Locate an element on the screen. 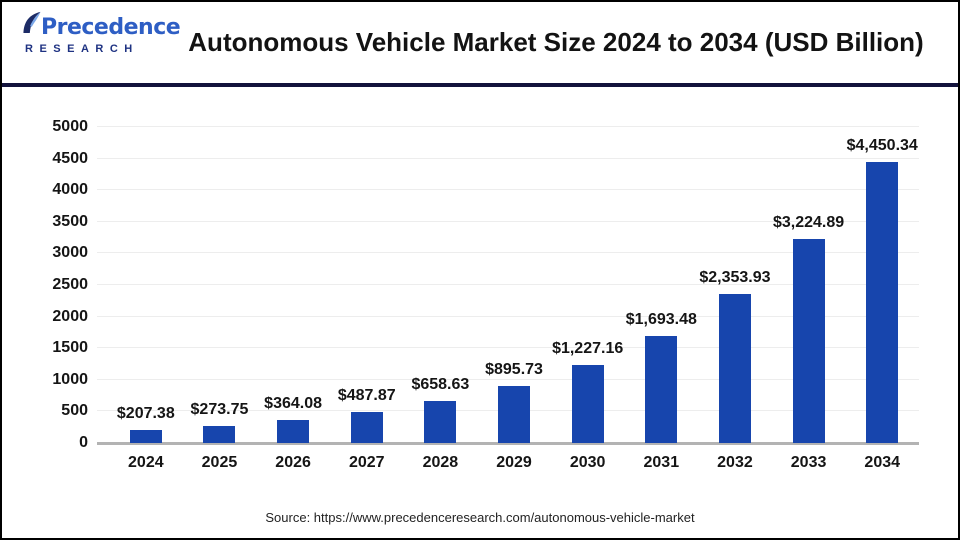 This screenshot has height=540, width=960. precedence-logo: Precedence RESEARCH is located at coordinates (101, 33).